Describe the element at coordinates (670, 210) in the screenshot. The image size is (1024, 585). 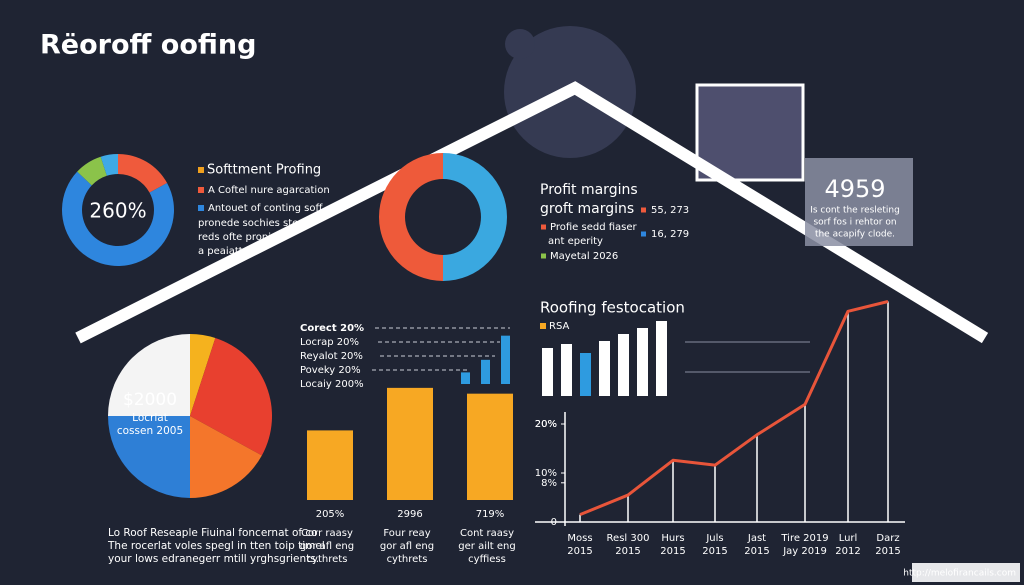
I see `profit-figure: 55, 273` at that location.